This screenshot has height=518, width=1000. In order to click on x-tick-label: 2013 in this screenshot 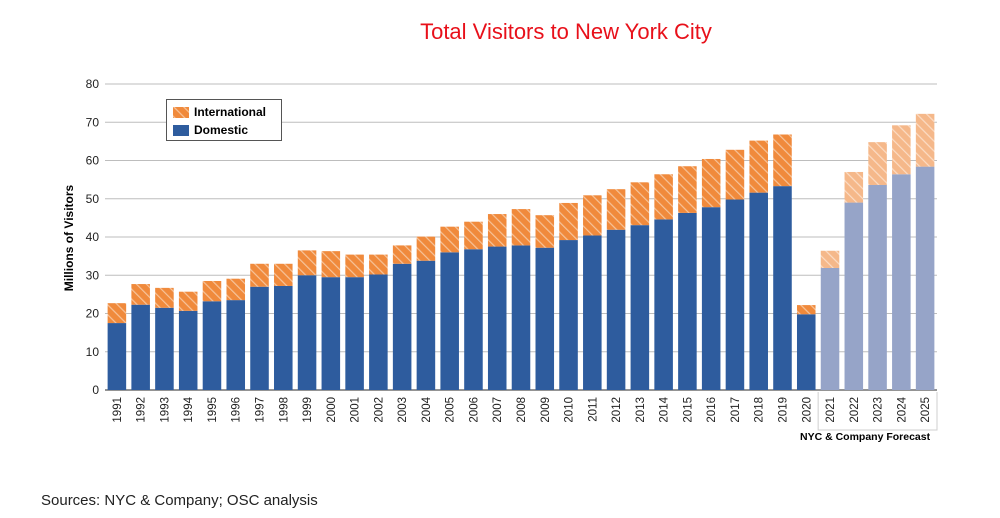, I will do `click(641, 410)`.